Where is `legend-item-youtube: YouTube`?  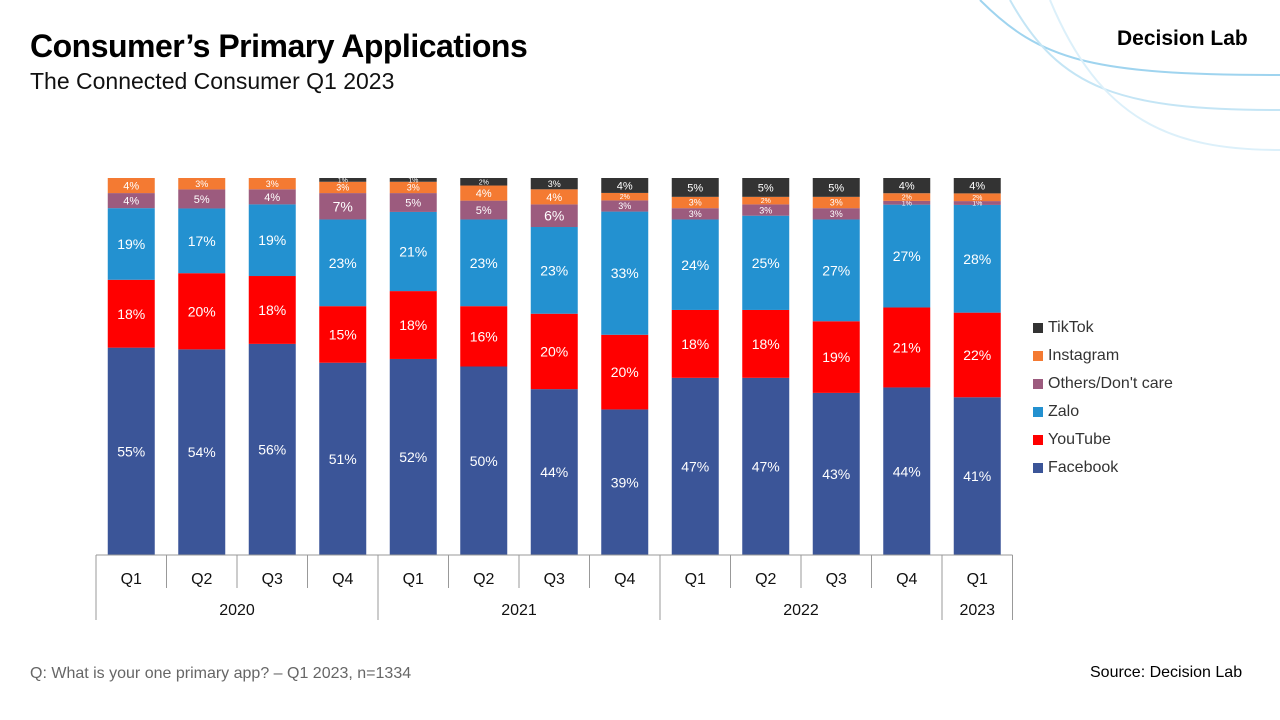 legend-item-youtube: YouTube is located at coordinates (1103, 440).